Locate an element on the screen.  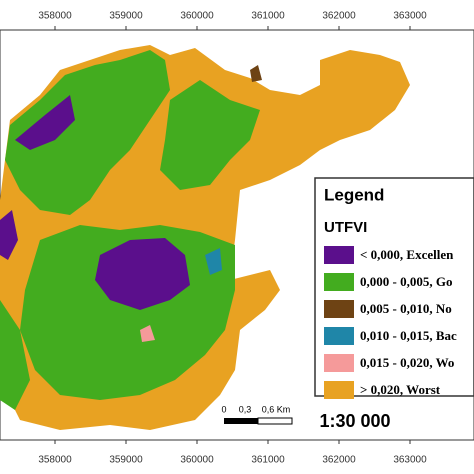
area-worse is located at coordinates (147, 333).